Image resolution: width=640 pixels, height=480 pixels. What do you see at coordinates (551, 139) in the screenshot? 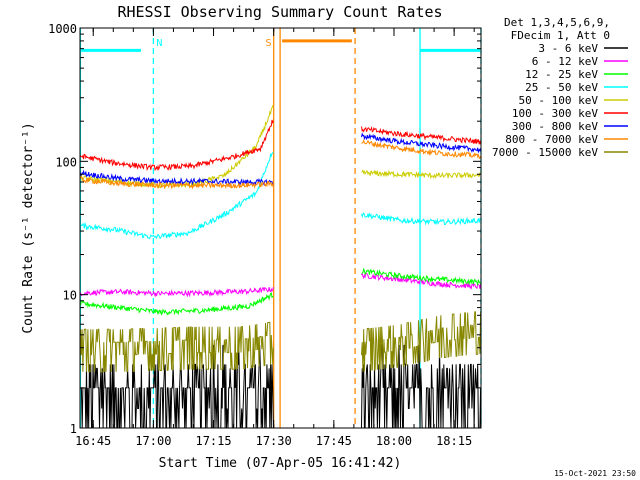
I see `legend-entry-label-7: 800 - 7000 keV` at bounding box center [551, 139].